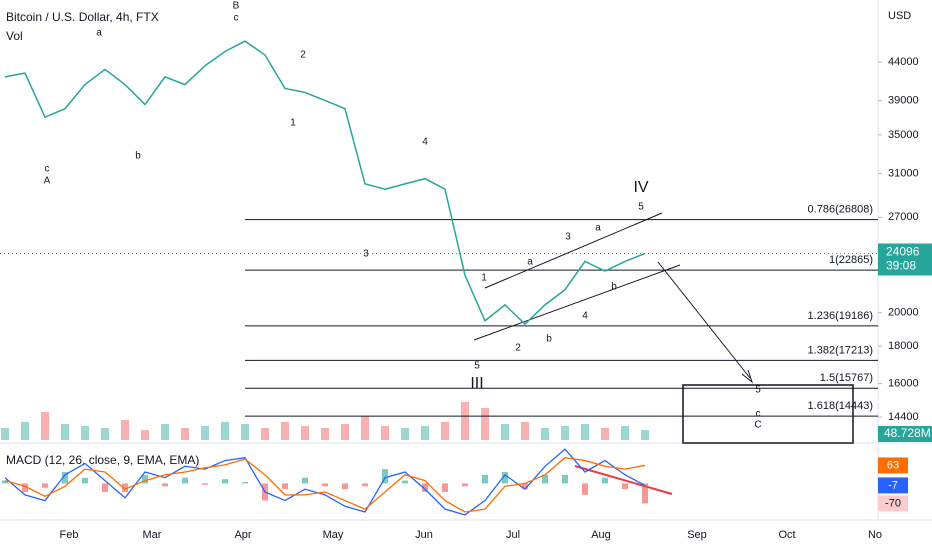  I want to click on wave-label: C, so click(757, 425).